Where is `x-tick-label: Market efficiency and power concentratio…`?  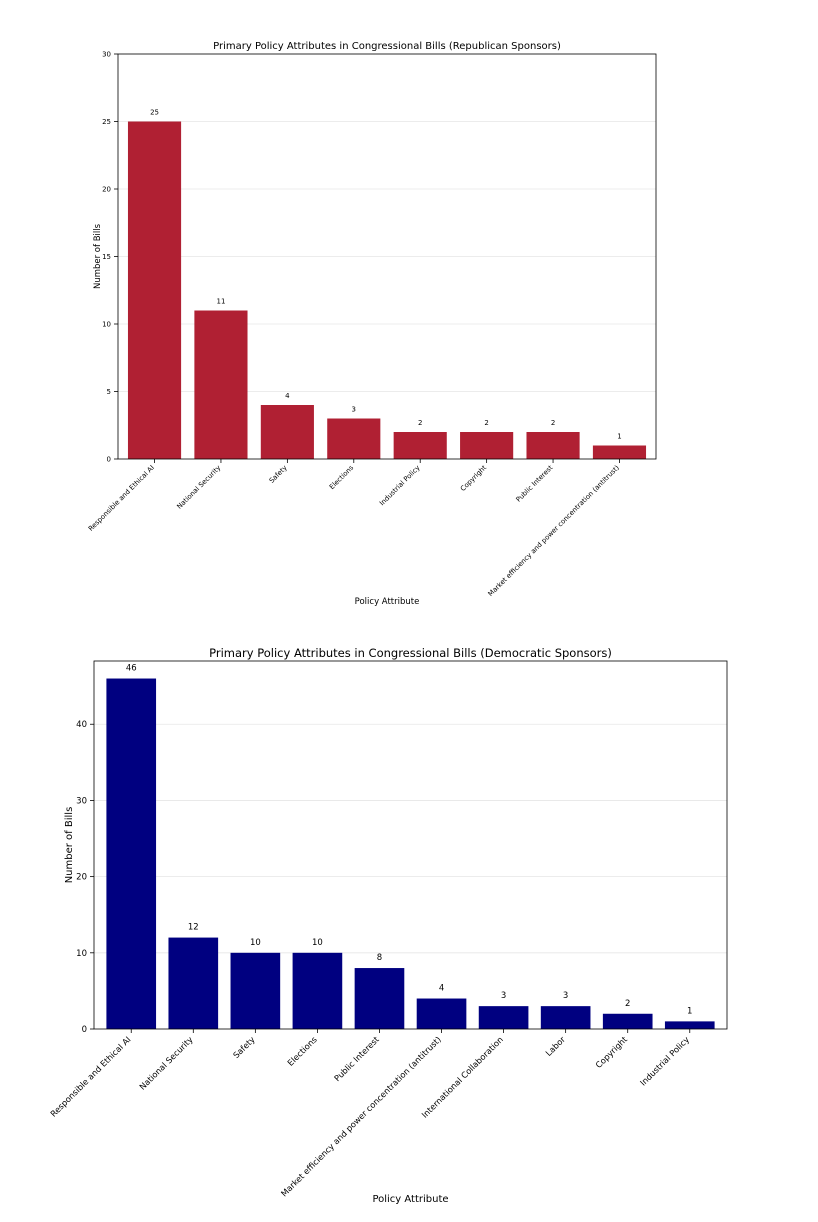
x-tick-label: Market efficiency and power concentratio… is located at coordinates (554, 531).